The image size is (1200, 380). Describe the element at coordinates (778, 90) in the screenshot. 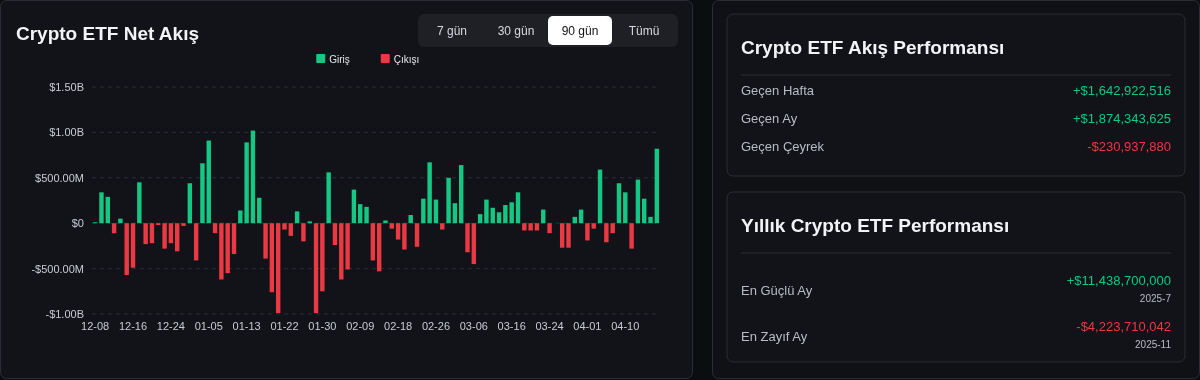

I see `category-label: Geçen Hafta` at that location.